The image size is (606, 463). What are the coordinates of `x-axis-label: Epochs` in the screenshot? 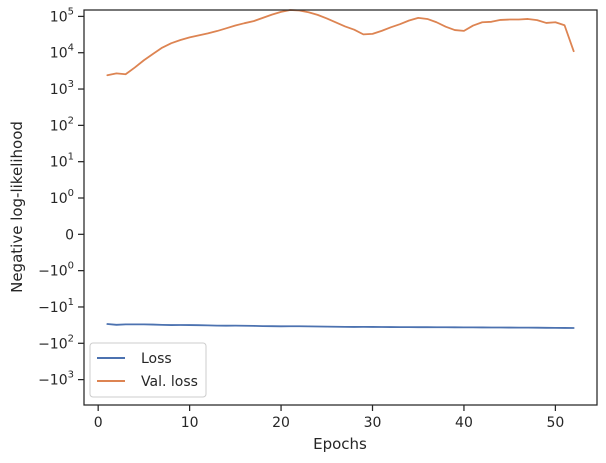 It's located at (340, 444).